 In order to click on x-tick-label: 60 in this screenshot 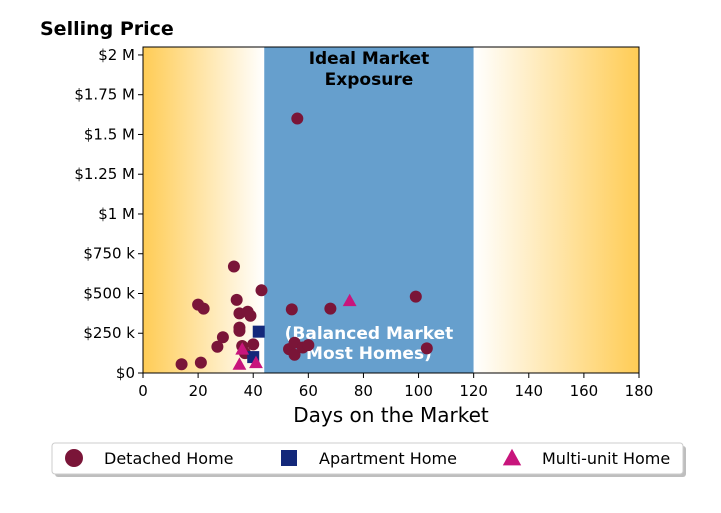, I will do `click(308, 391)`.